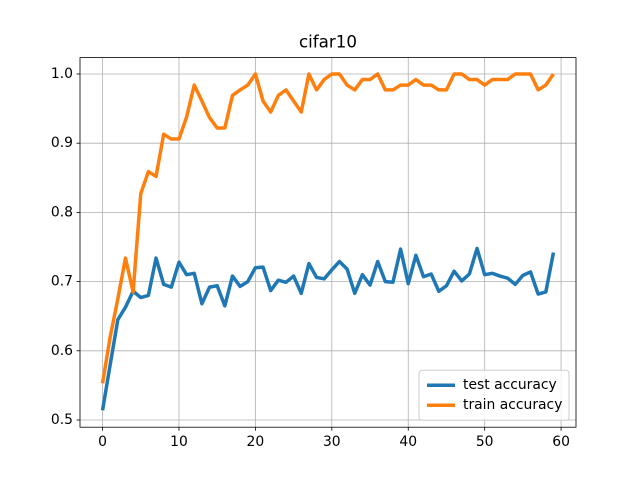 Image resolution: width=640 pixels, height=480 pixels. Describe the element at coordinates (179, 442) in the screenshot. I see `x-tick-label: 10` at that location.